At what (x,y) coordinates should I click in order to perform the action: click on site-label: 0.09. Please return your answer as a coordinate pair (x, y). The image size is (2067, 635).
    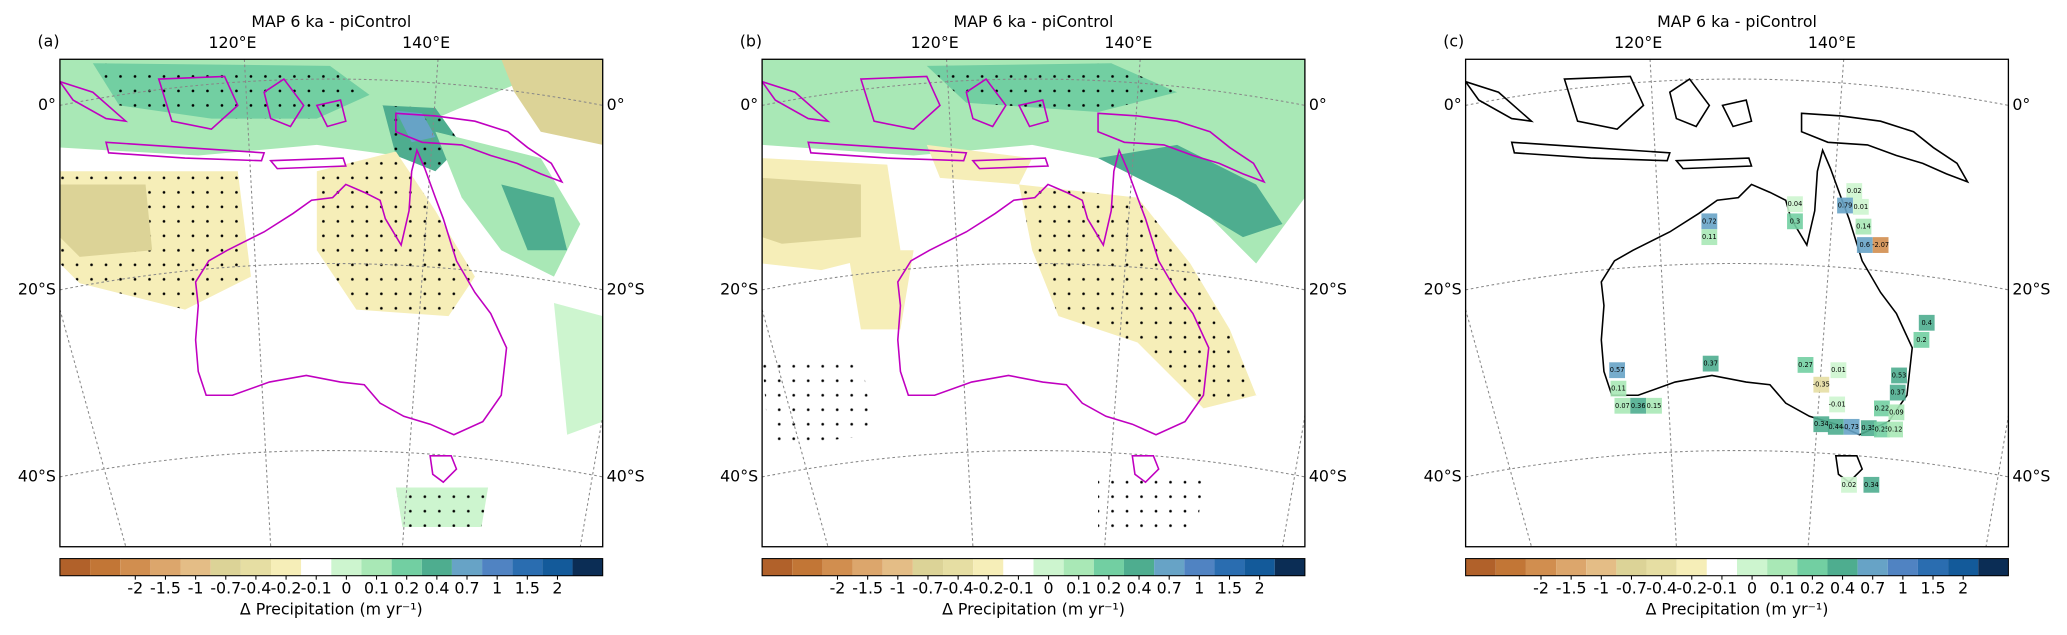
    Looking at the image, I should click on (1896, 412).